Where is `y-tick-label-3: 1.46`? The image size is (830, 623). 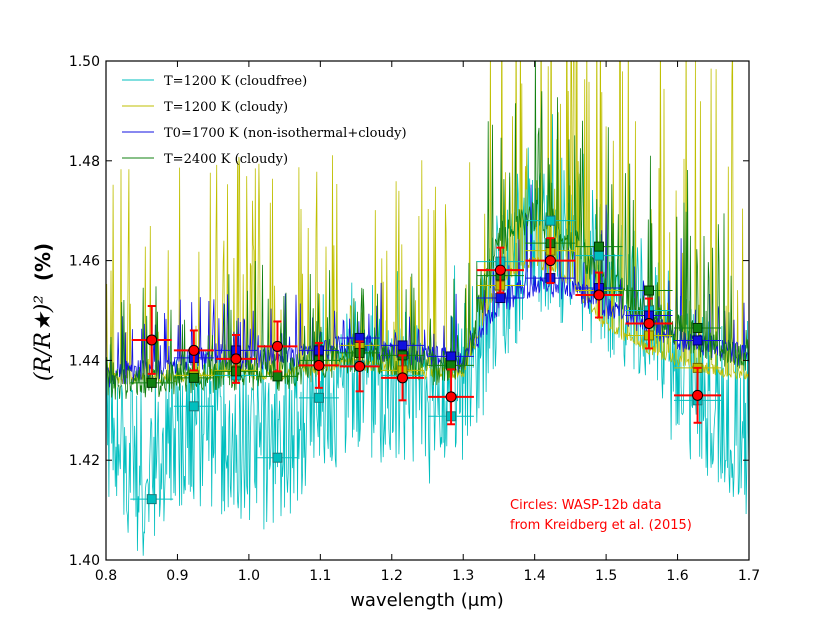 y-tick-label-3: 1.46 is located at coordinates (84, 262).